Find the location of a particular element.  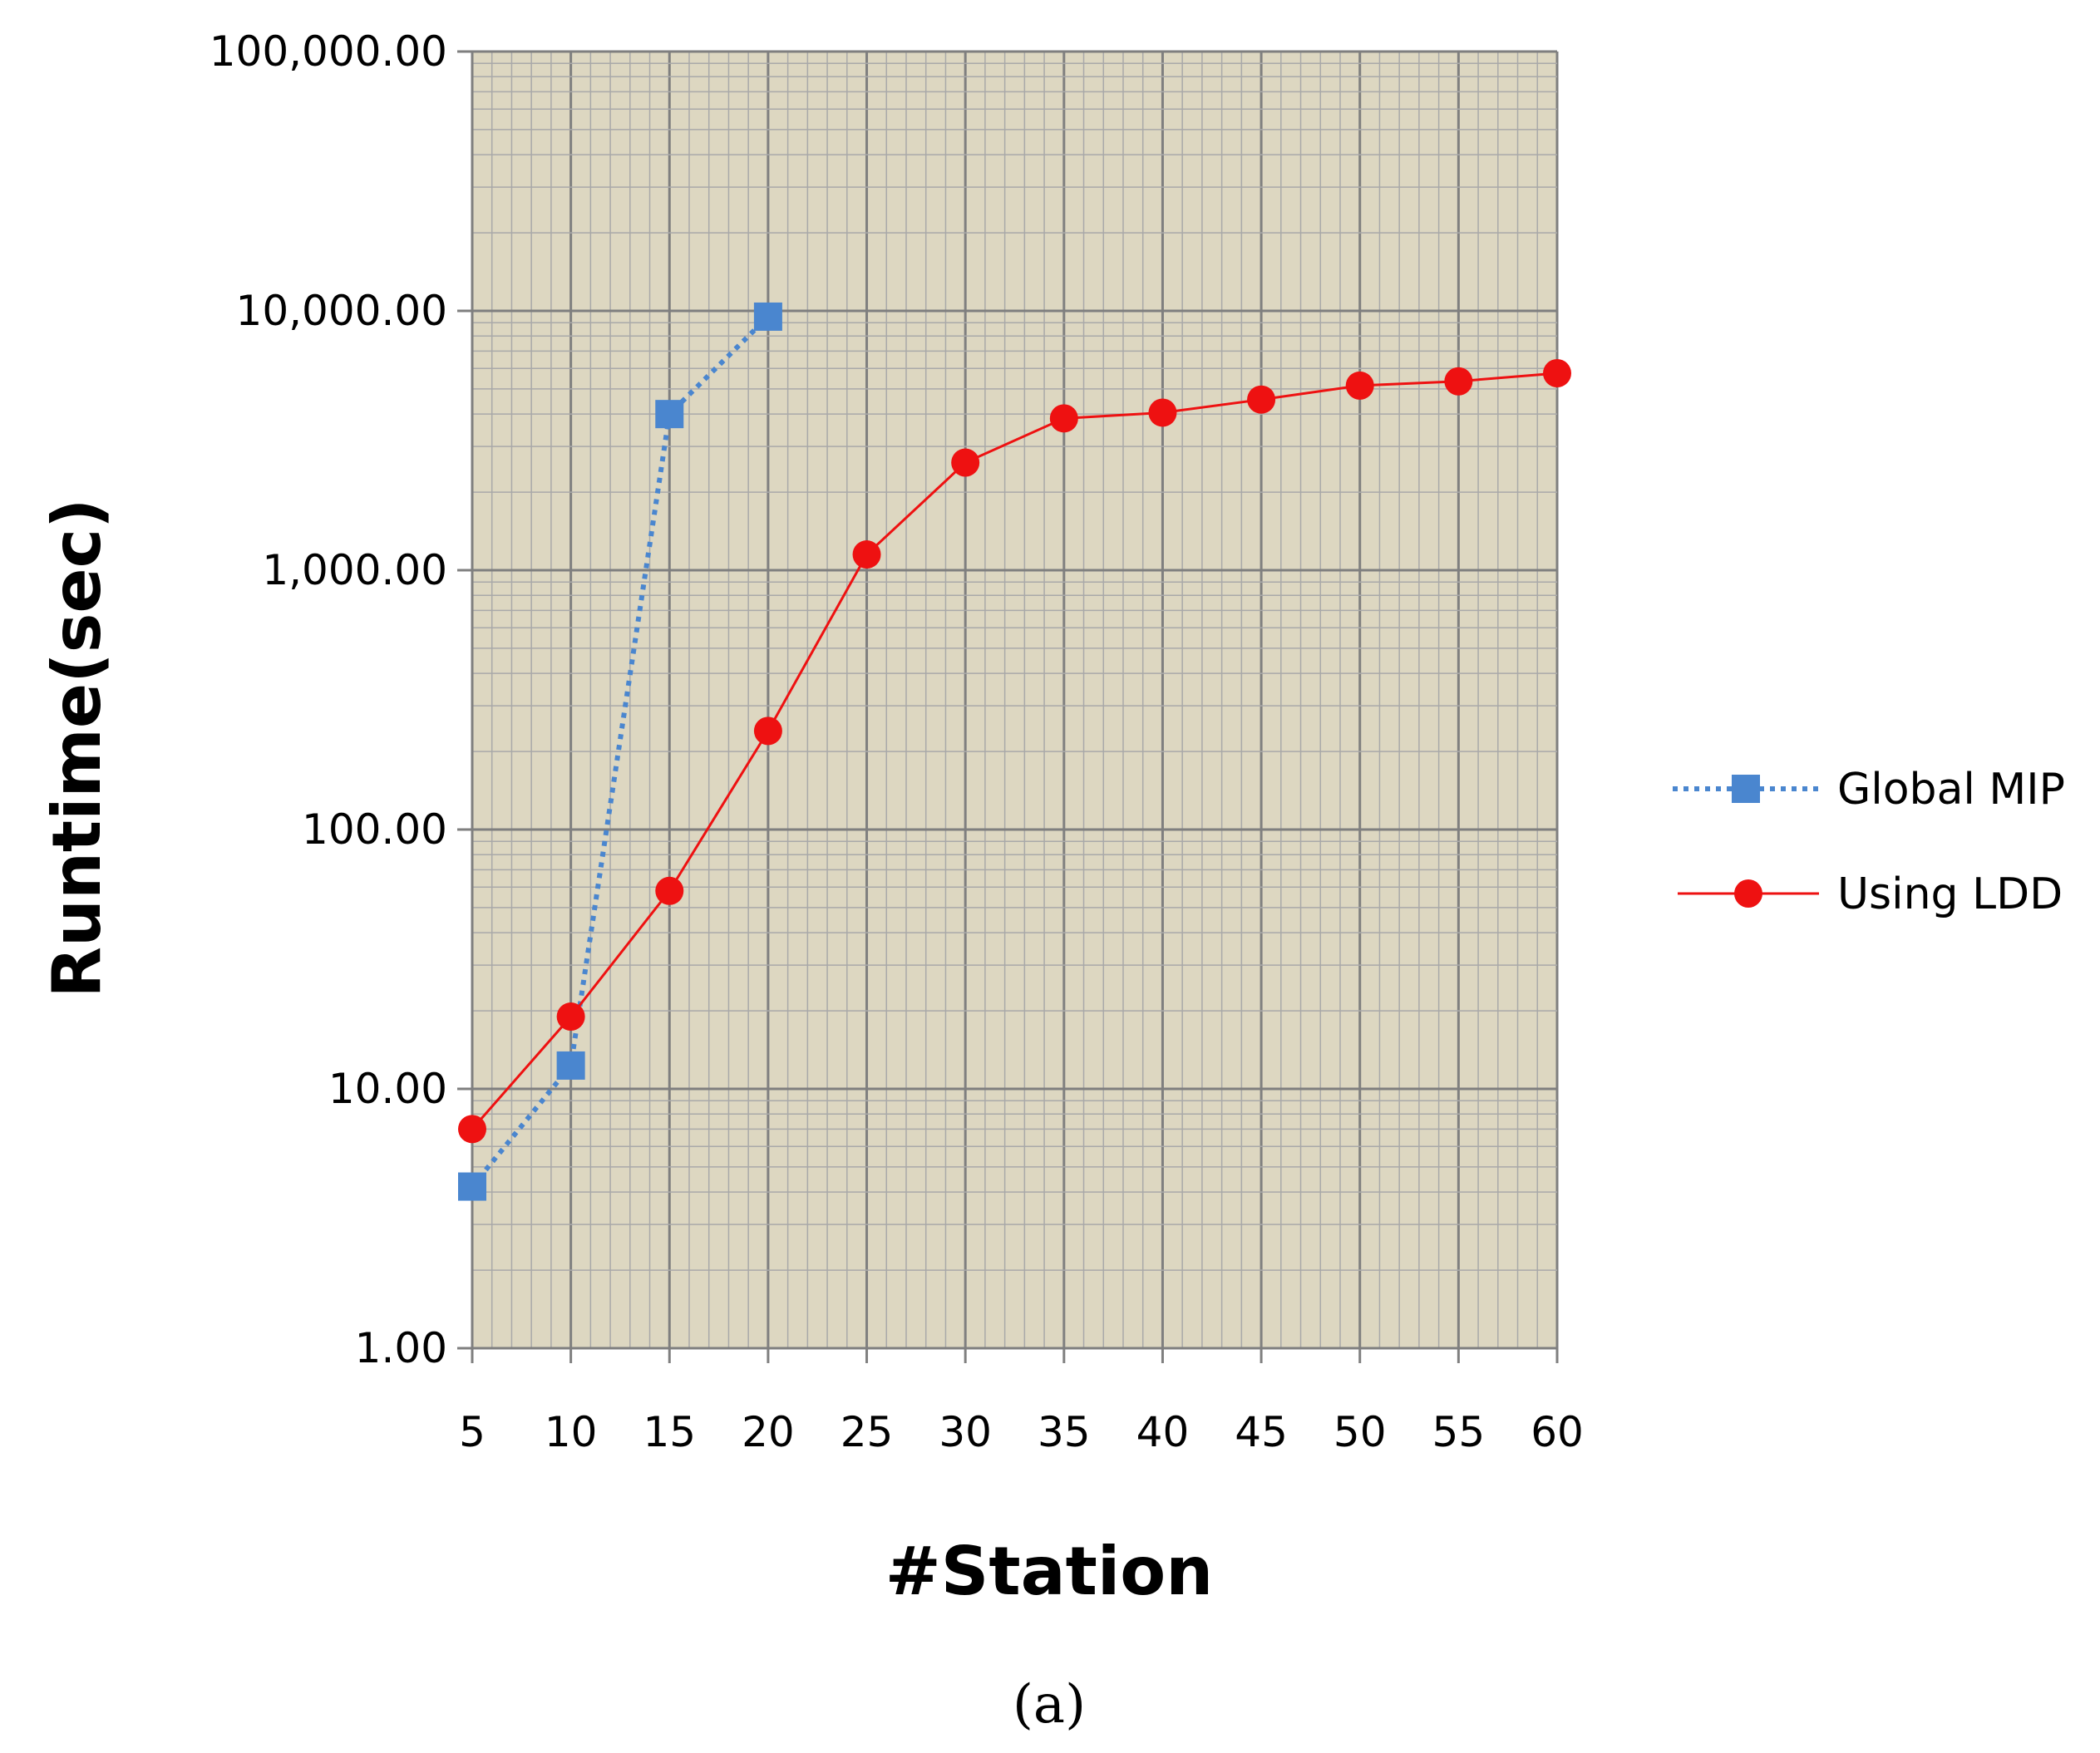

legend-marker-square-icon is located at coordinates (1746, 789).